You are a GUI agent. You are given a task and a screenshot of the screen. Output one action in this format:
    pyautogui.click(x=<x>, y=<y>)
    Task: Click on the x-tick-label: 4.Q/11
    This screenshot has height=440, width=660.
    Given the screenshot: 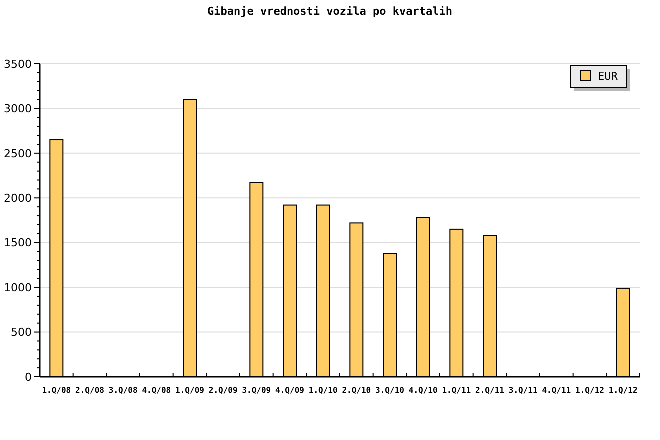 What is the action you would take?
    pyautogui.click(x=557, y=390)
    